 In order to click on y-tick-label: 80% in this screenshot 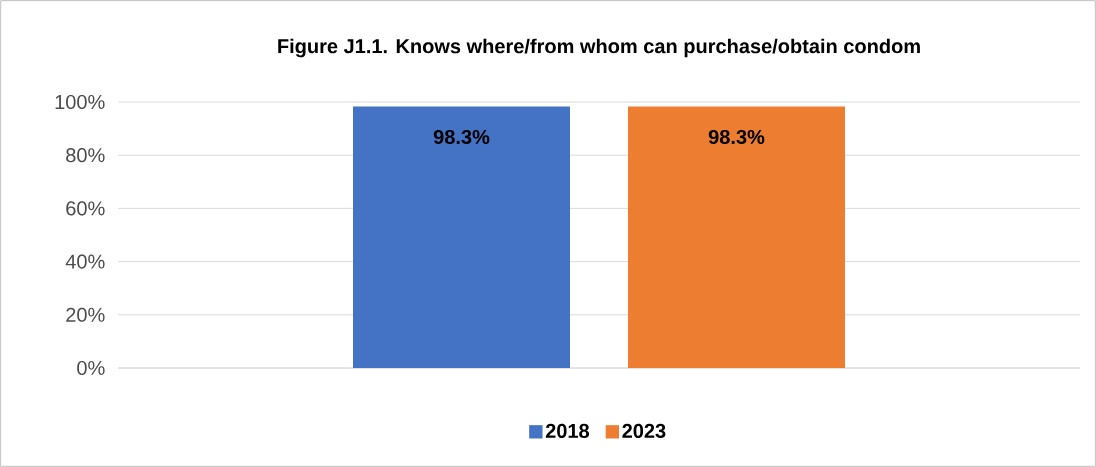, I will do `click(85, 155)`.